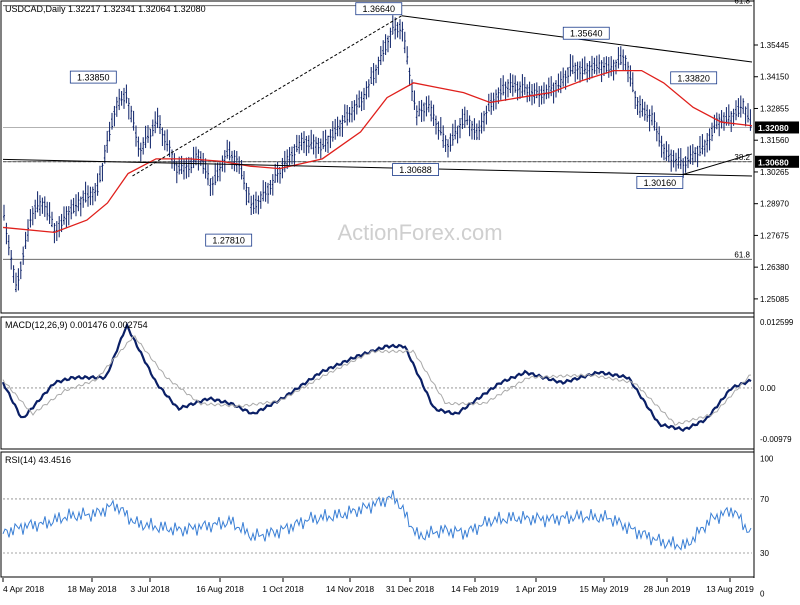 The height and width of the screenshot is (605, 800). Describe the element at coordinates (475, 589) in the screenshot. I see `x-tick-label: 14 Feb 2019` at that location.